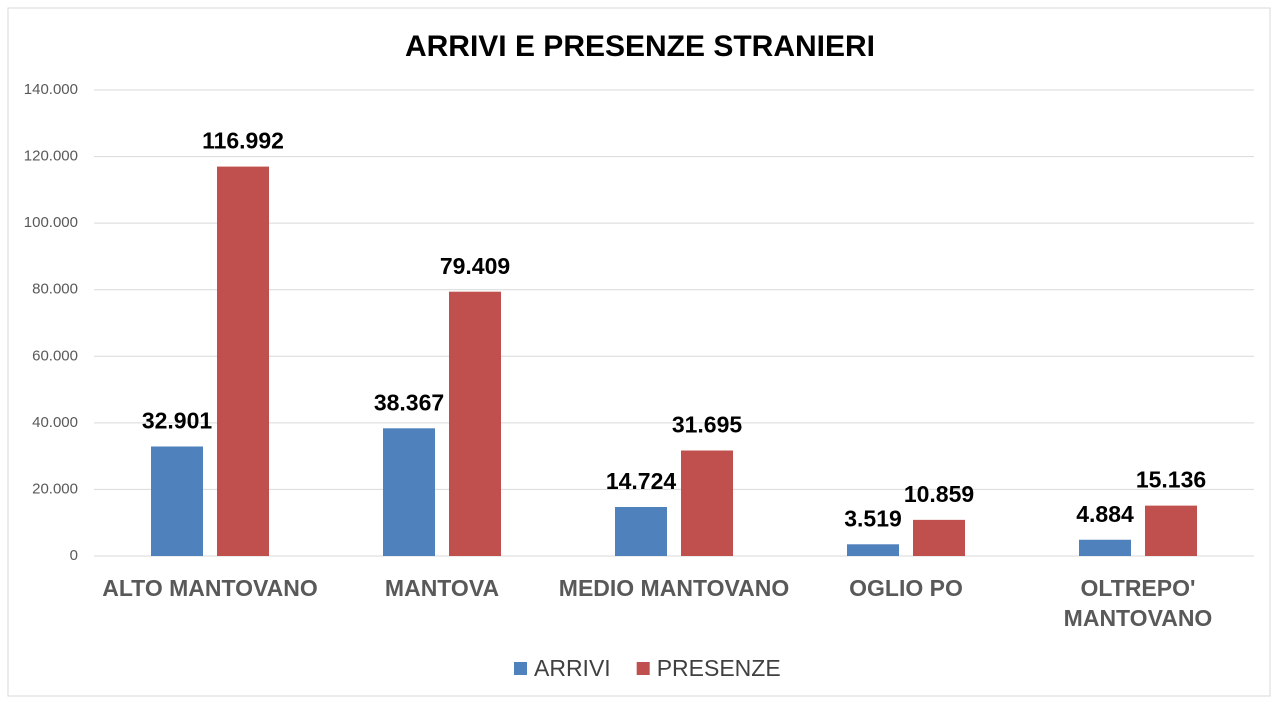 This screenshot has width=1275, height=705. What do you see at coordinates (906, 588) in the screenshot?
I see `x-tick-label: OGLIO PO` at bounding box center [906, 588].